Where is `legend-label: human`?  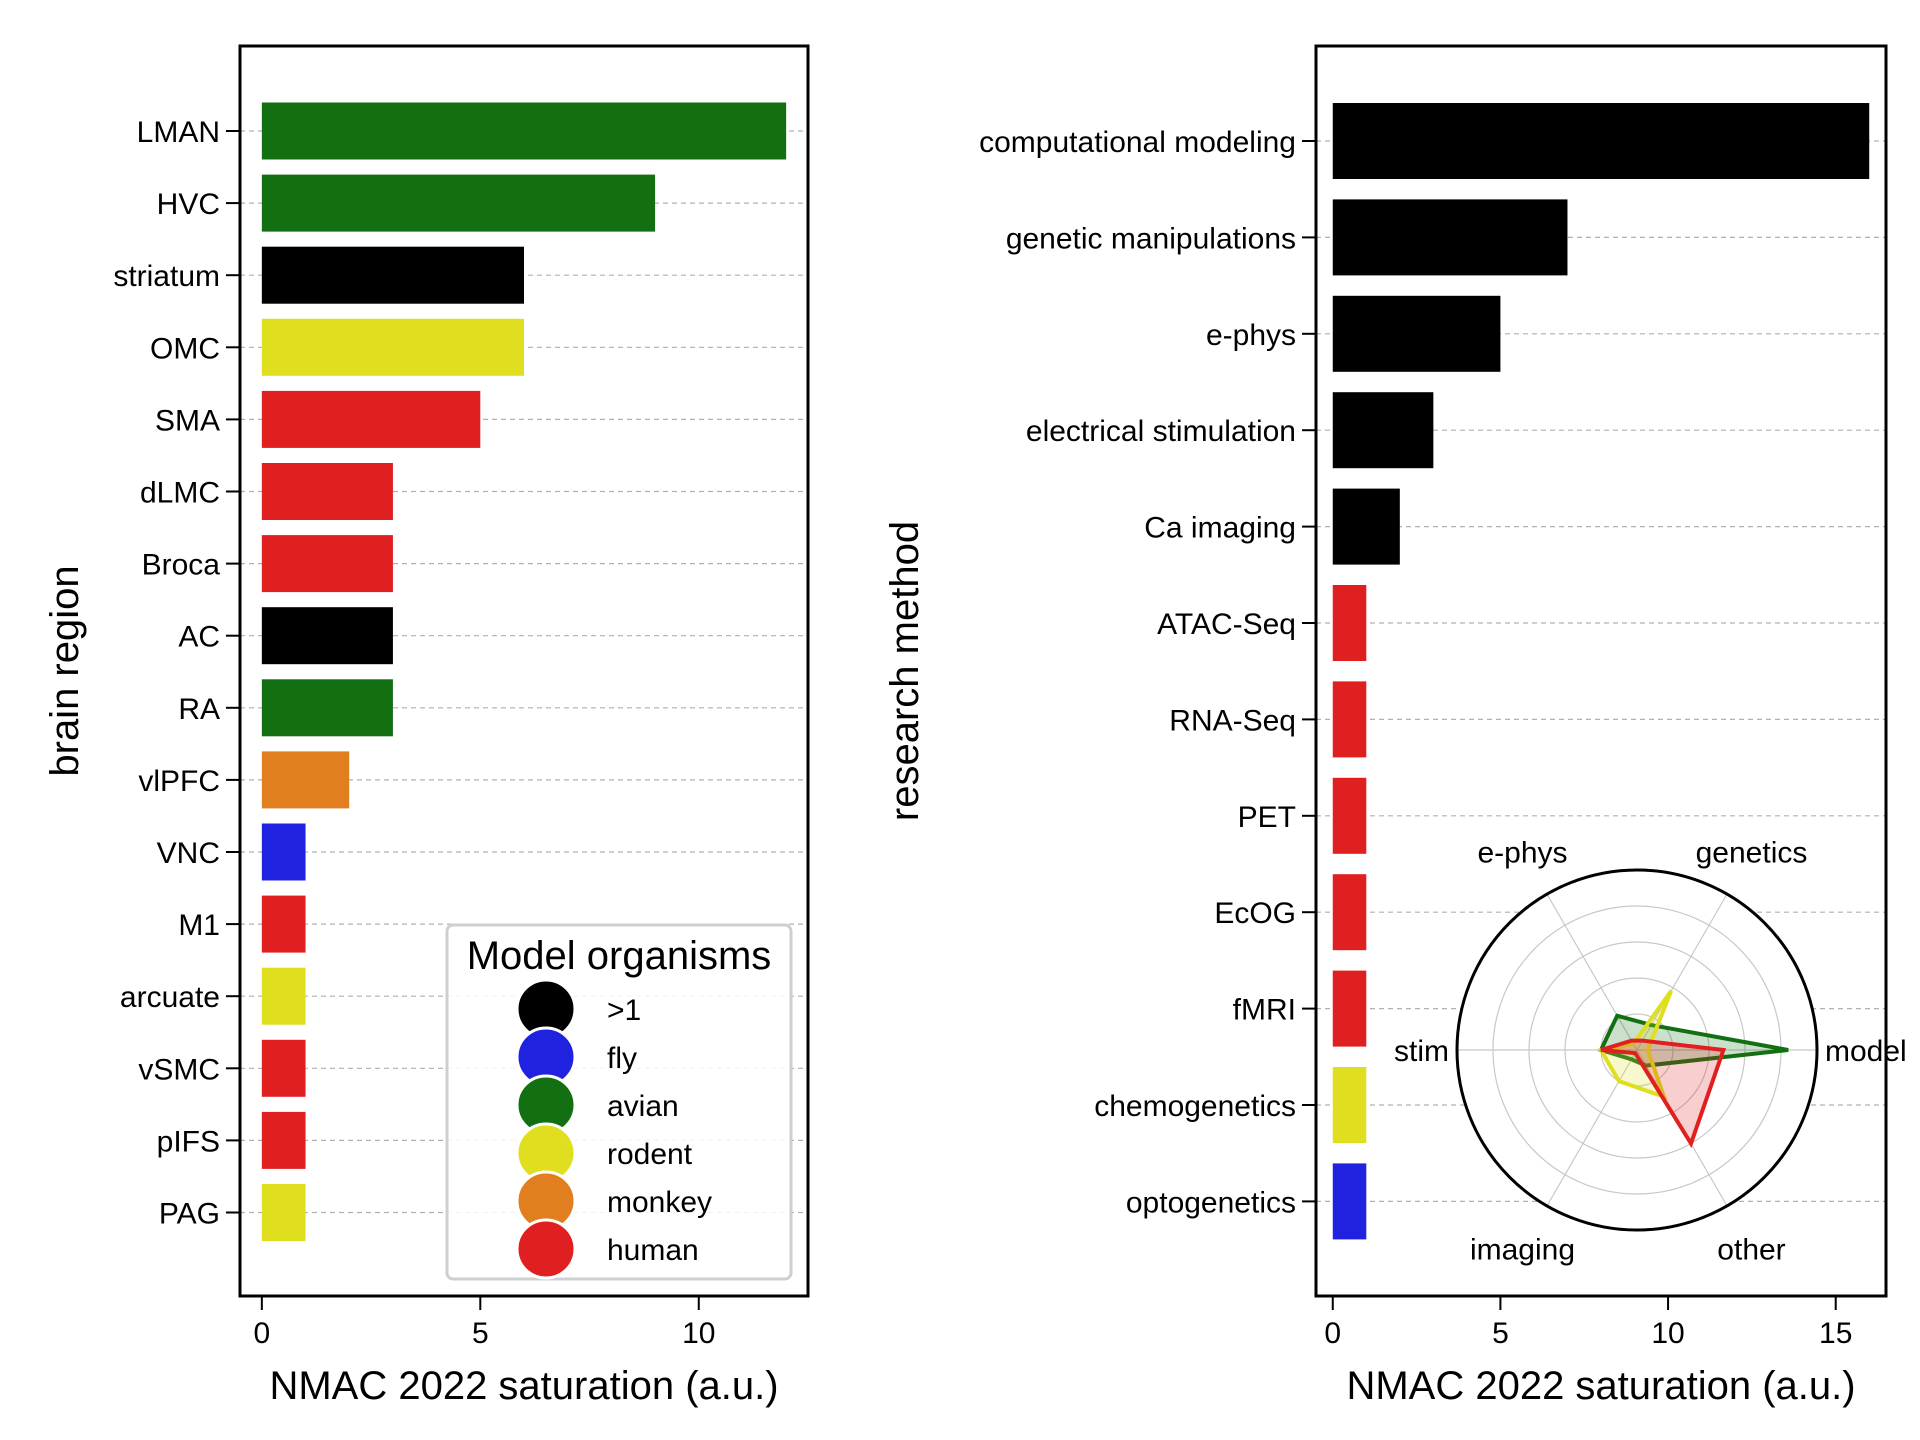
legend-label: human is located at coordinates (653, 1250).